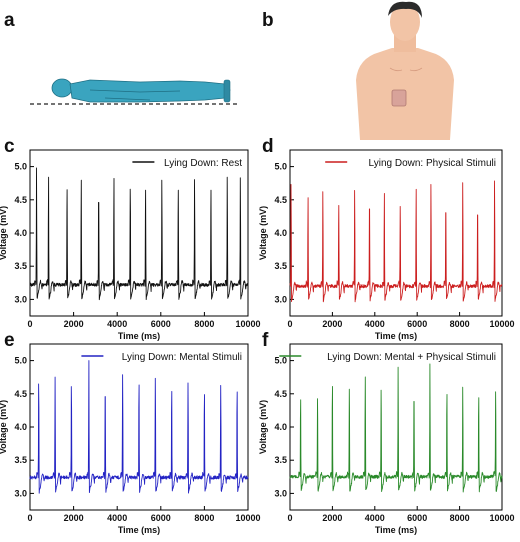 The width and height of the screenshot is (520, 542). I want to click on sensor-patch-icon, so click(399, 98).